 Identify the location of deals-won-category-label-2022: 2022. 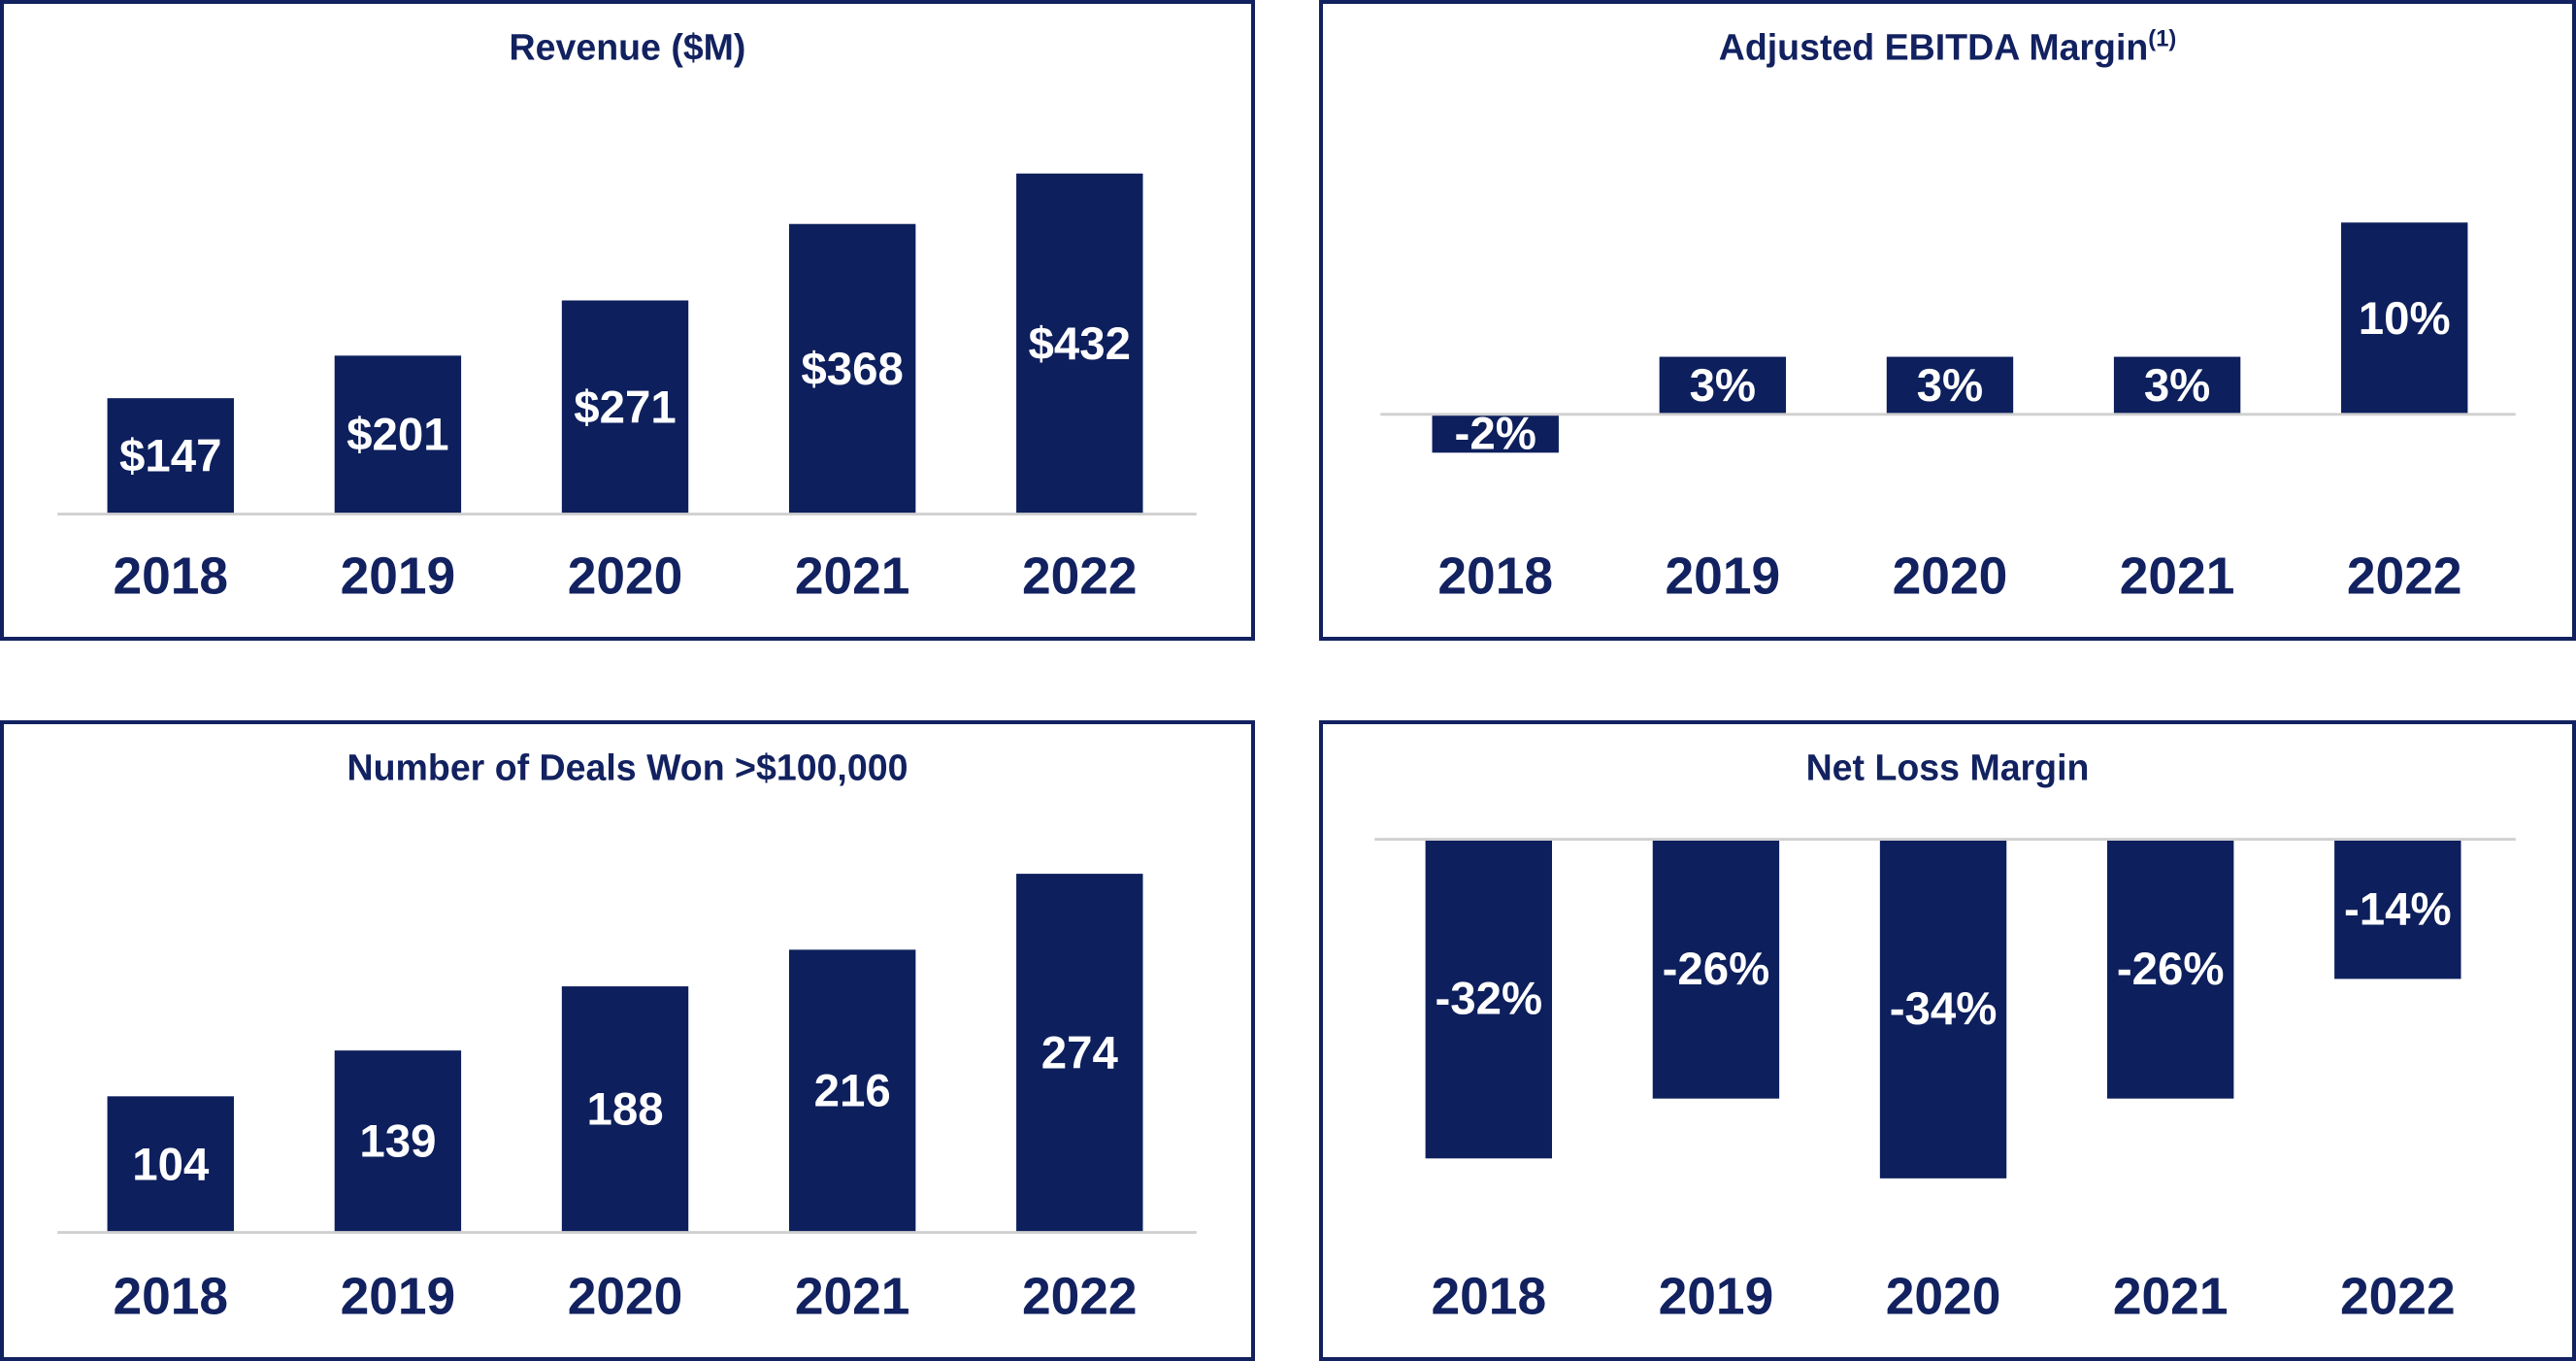
(1080, 1297).